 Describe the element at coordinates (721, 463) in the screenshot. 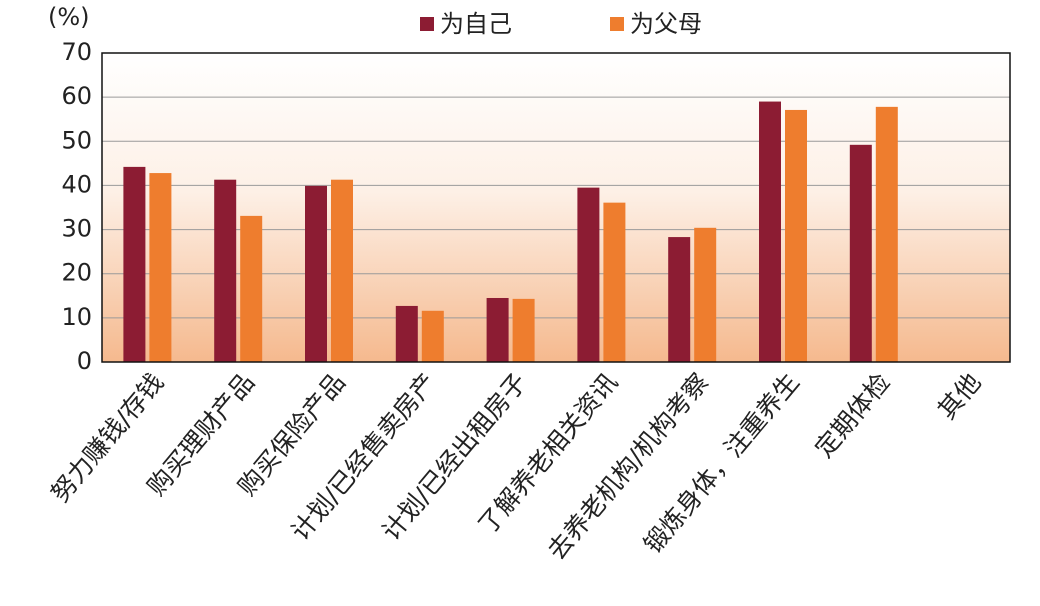

I see `x-tick-label: 锻炼身体，注重养生` at that location.